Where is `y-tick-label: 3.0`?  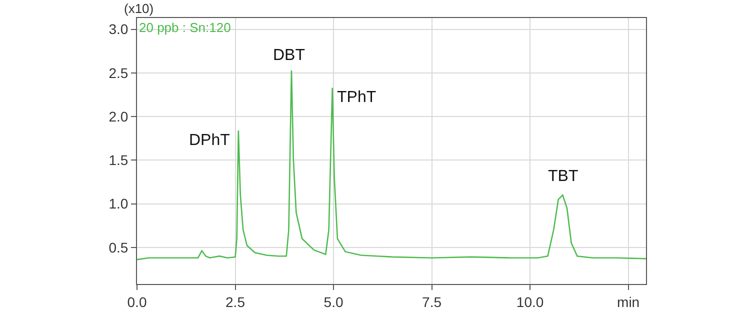
y-tick-label: 3.0 is located at coordinates (118, 29).